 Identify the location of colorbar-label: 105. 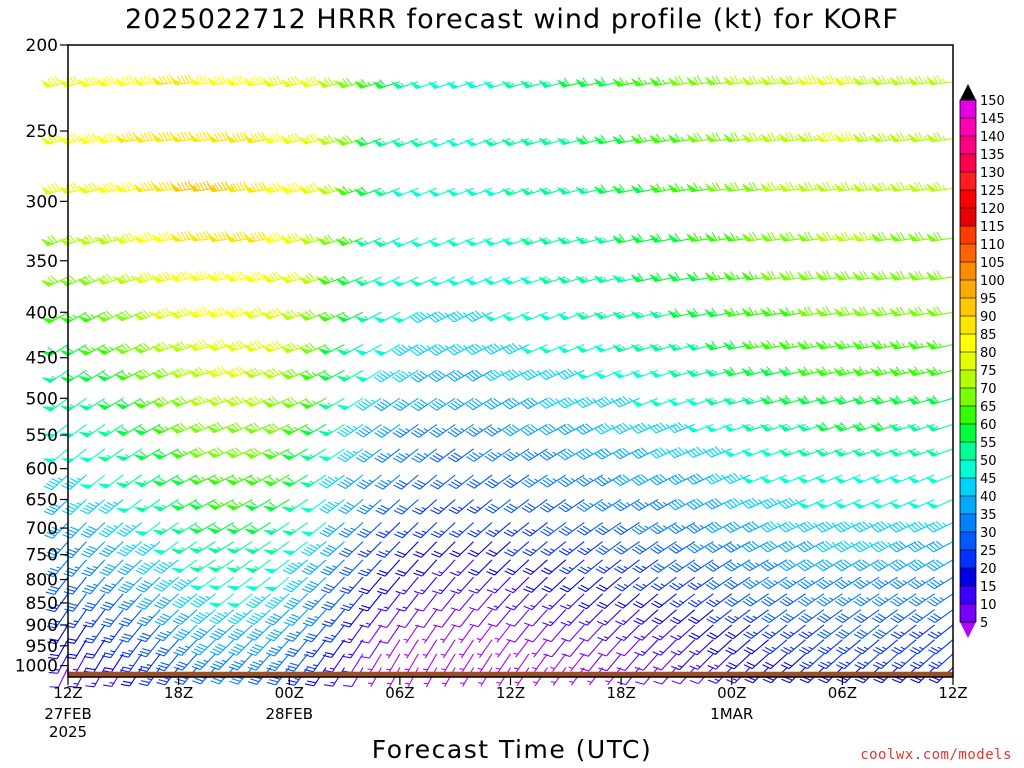
(992, 263).